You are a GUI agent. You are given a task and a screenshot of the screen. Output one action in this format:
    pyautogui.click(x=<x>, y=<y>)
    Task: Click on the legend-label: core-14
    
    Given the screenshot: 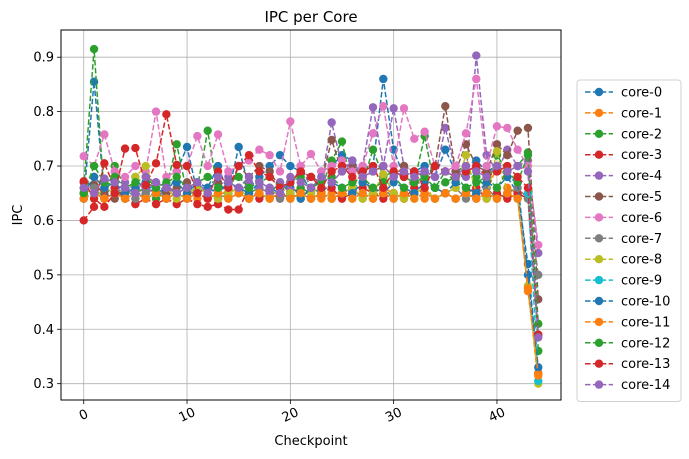 What is the action you would take?
    pyautogui.click(x=645, y=385)
    